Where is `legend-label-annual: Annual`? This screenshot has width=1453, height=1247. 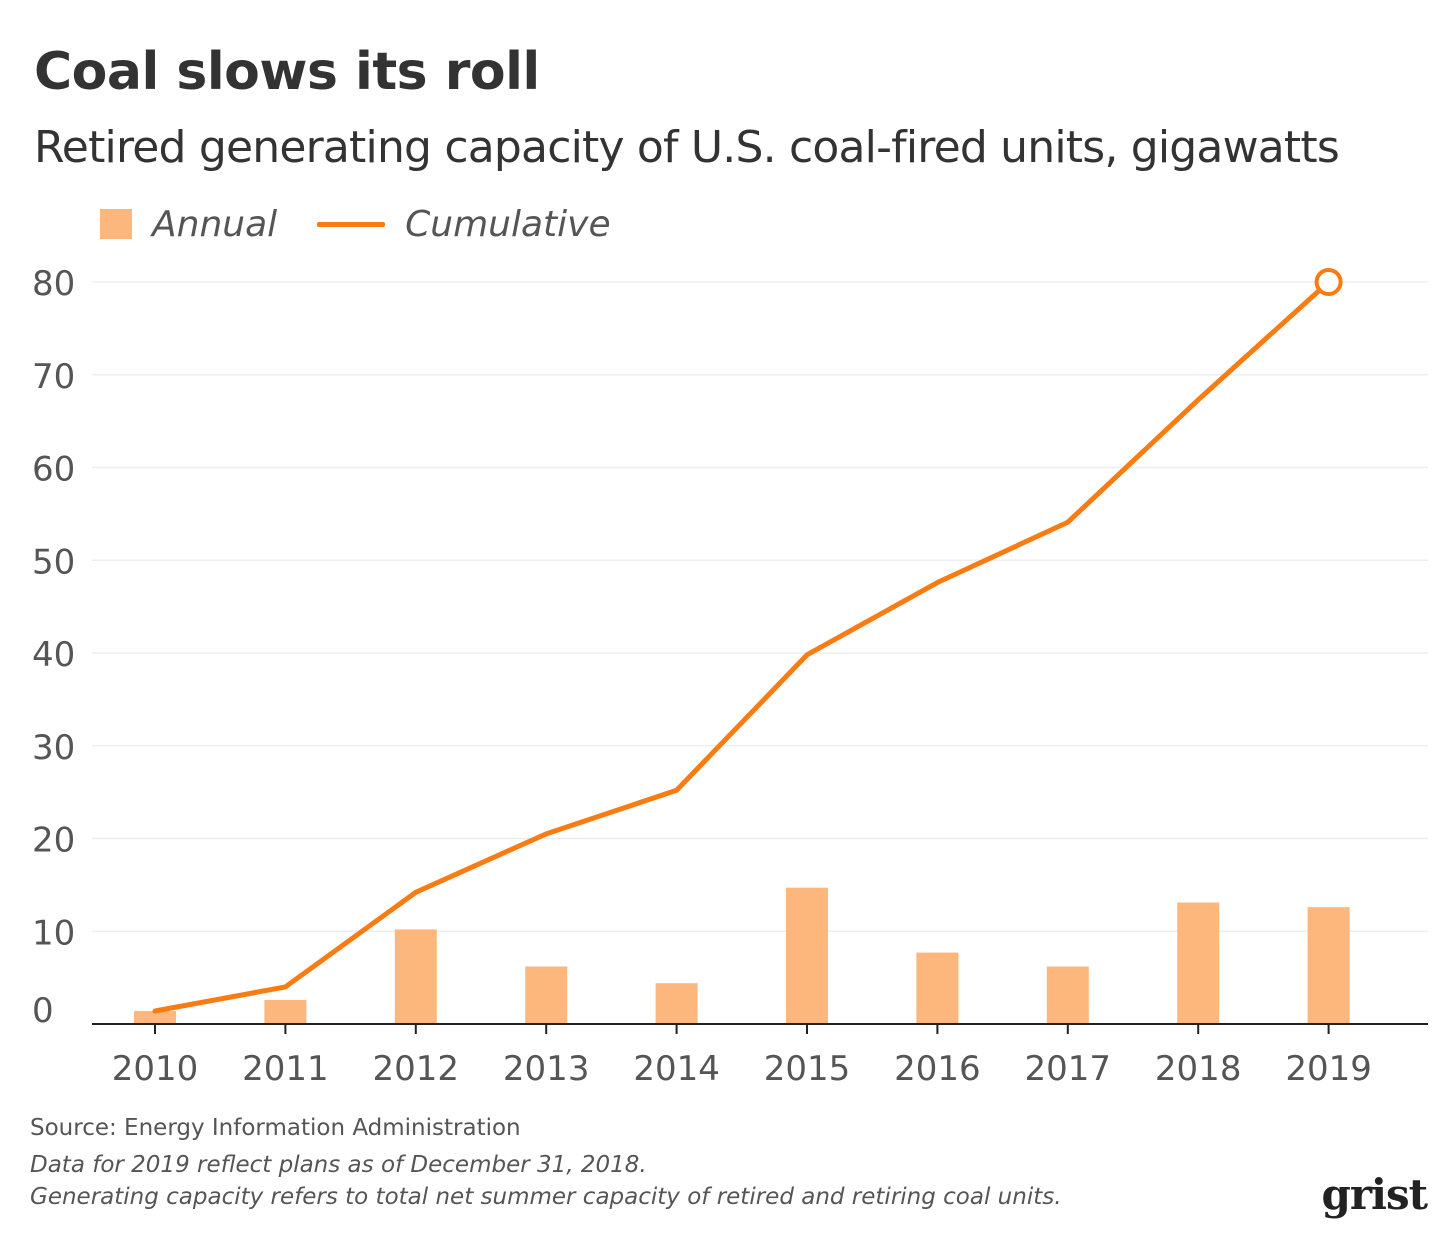 legend-label-annual: Annual is located at coordinates (215, 224).